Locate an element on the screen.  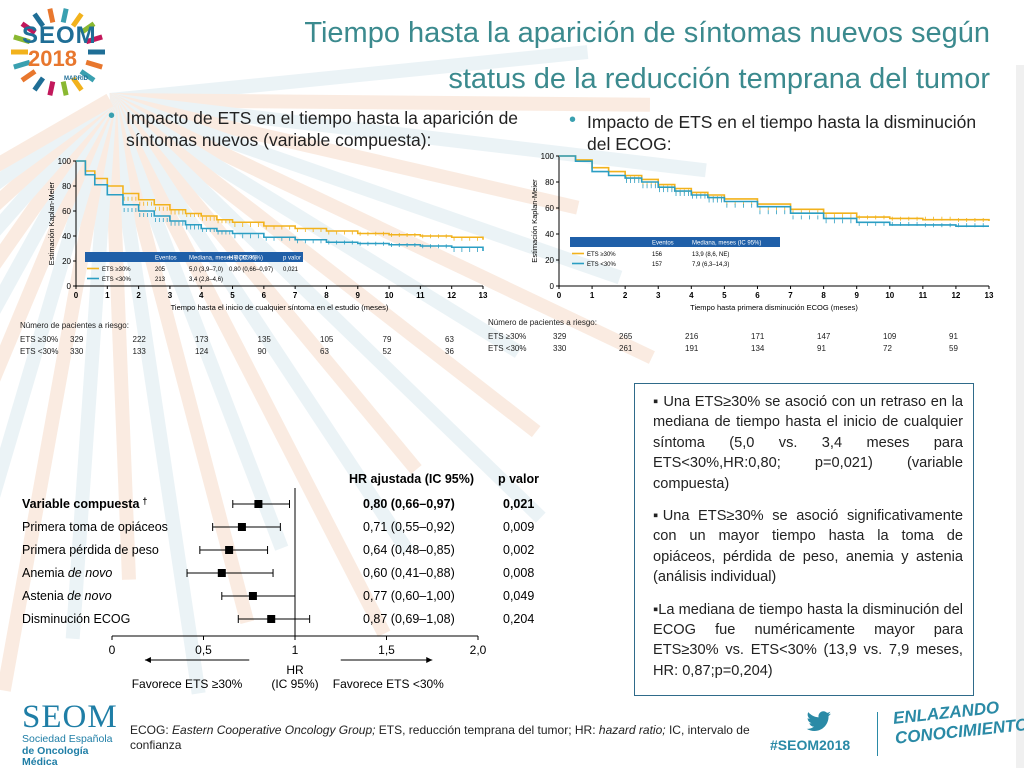
forest-hr-text: 0,87 (0,69–1,08) is located at coordinates (409, 619).